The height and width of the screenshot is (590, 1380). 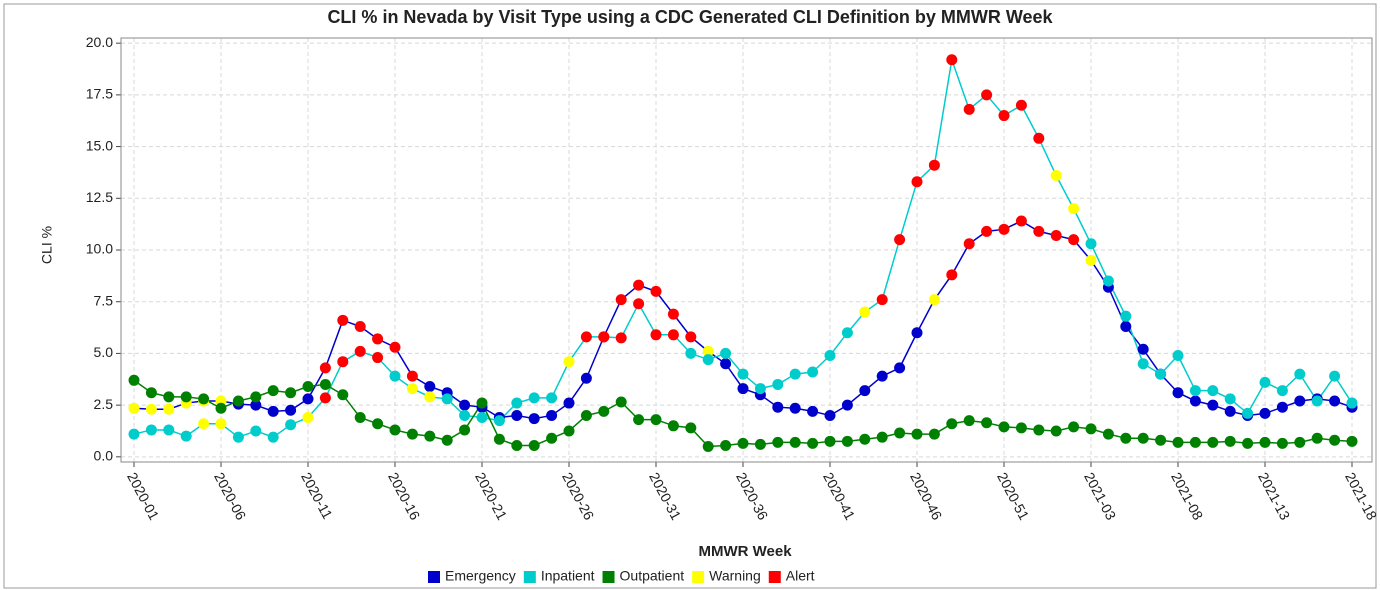 I want to click on x-tick-label: 2020-16, so click(x=404, y=496).